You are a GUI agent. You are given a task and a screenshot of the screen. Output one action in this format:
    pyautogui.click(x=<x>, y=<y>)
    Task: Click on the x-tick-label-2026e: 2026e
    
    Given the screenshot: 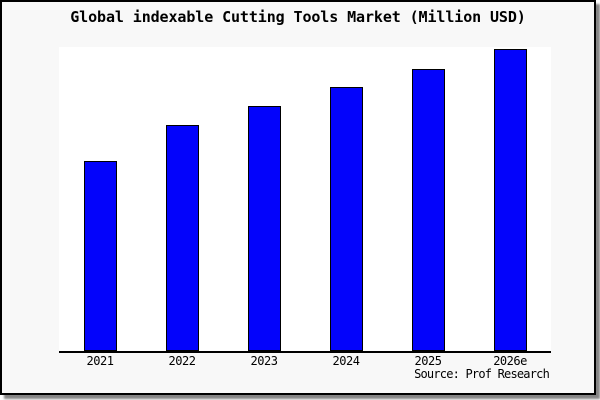 What is the action you would take?
    pyautogui.click(x=510, y=361)
    